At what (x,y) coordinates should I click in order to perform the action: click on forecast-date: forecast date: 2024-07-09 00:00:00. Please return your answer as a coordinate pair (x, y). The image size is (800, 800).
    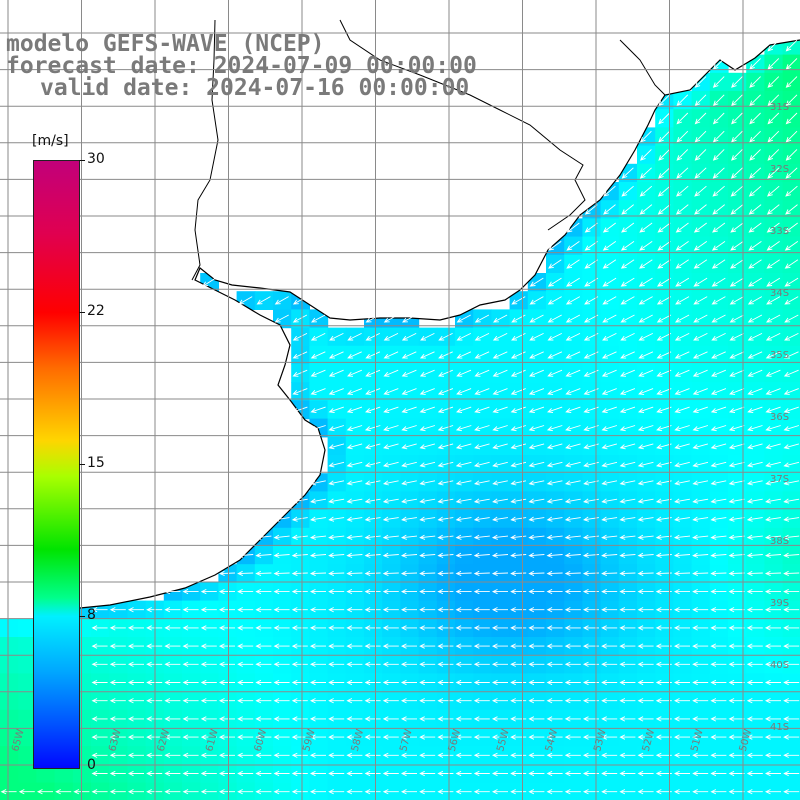
    Looking at the image, I should click on (241, 66).